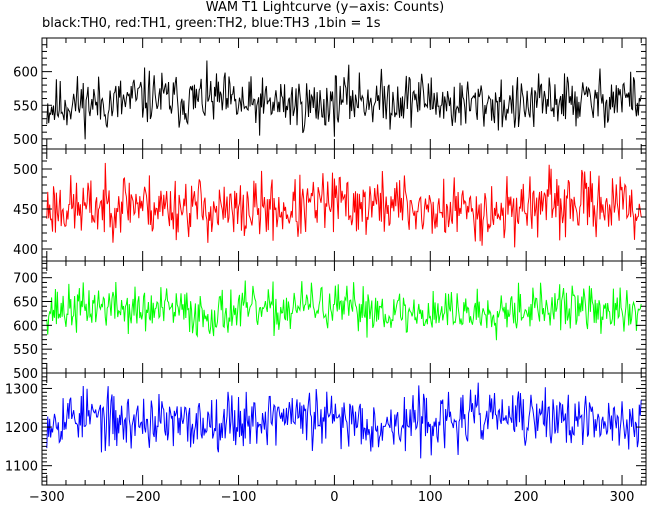 This screenshot has height=505, width=650. Describe the element at coordinates (143, 497) in the screenshot. I see `x-tick-label: −200` at that location.